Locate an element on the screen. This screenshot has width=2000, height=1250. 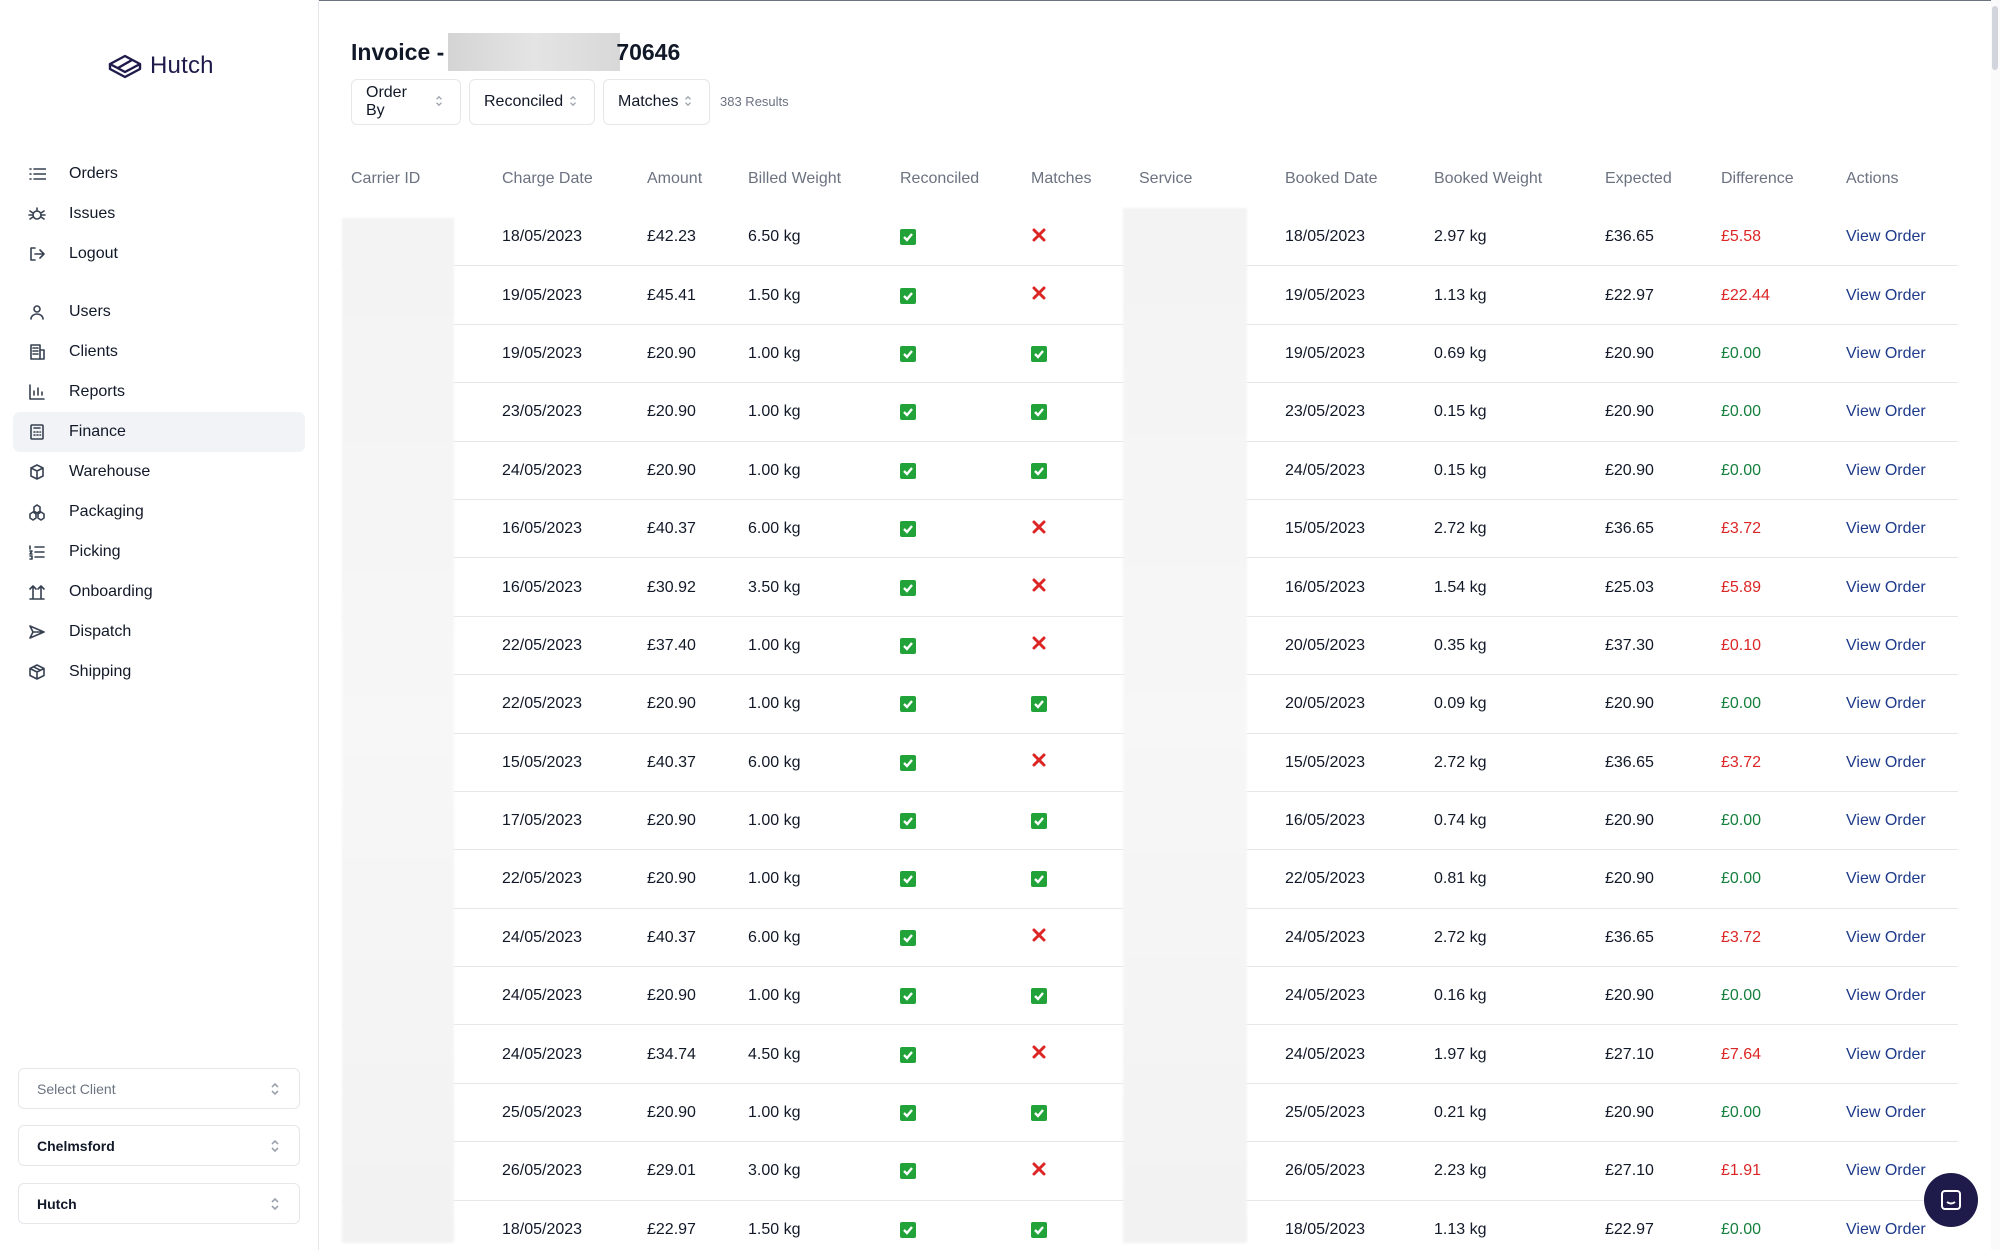
sidebar-item-finance: Finance is located at coordinates (159, 432).